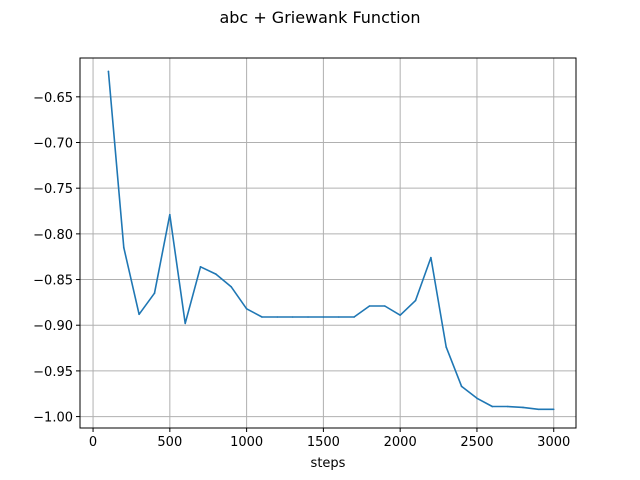  What do you see at coordinates (53, 144) in the screenshot?
I see `y-tick-label: −0.70` at bounding box center [53, 144].